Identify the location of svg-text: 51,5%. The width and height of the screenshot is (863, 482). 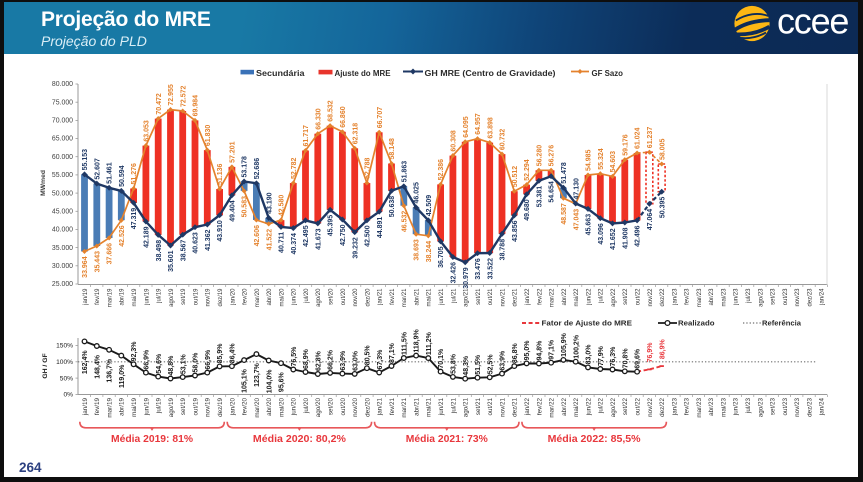
(478, 364).